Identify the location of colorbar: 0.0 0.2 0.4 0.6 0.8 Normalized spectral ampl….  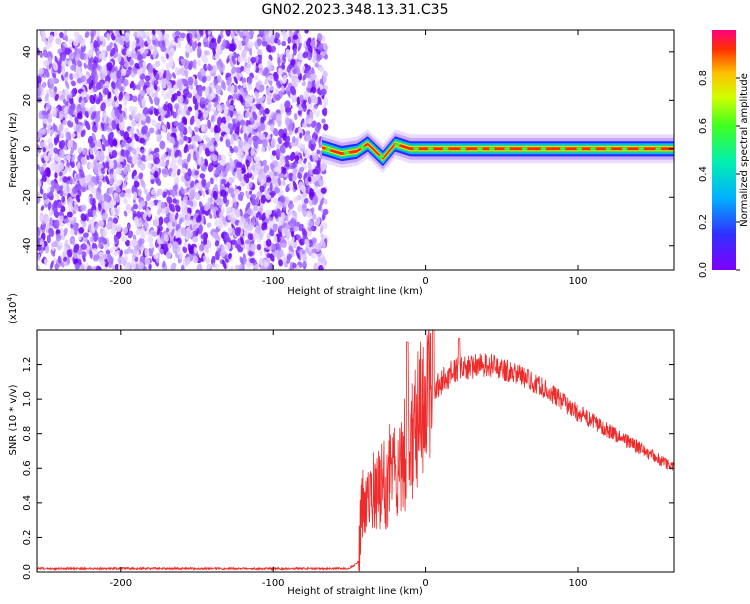
(724, 154).